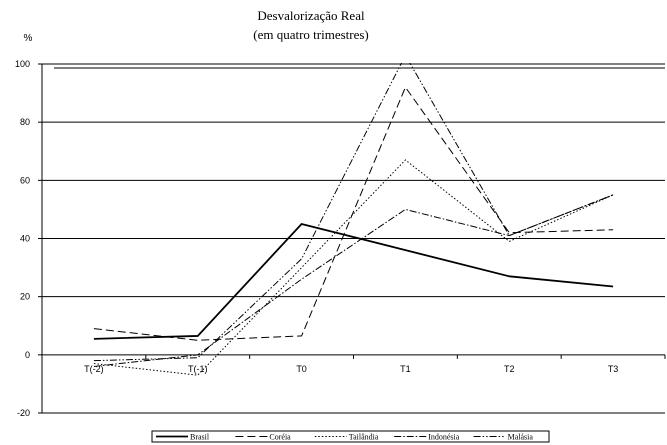 The image size is (667, 445). Describe the element at coordinates (28, 38) in the screenshot. I see `y-axis-label: %` at that location.